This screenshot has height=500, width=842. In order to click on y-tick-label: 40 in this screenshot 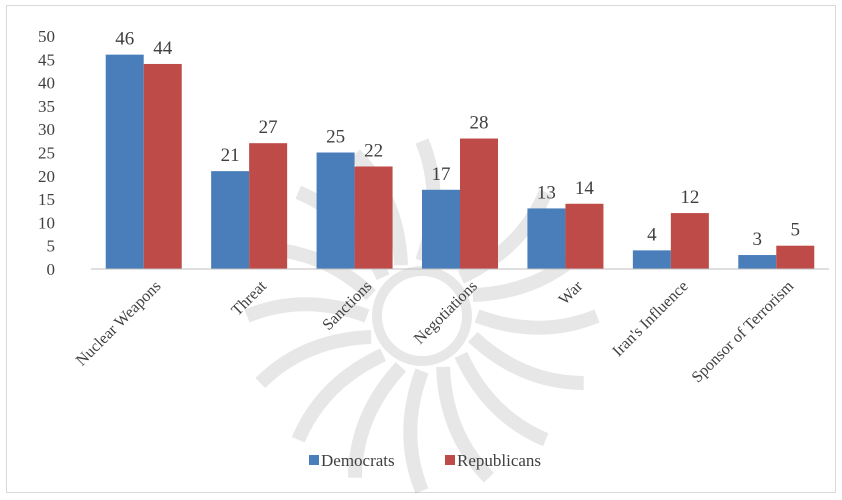, I will do `click(46, 83)`.